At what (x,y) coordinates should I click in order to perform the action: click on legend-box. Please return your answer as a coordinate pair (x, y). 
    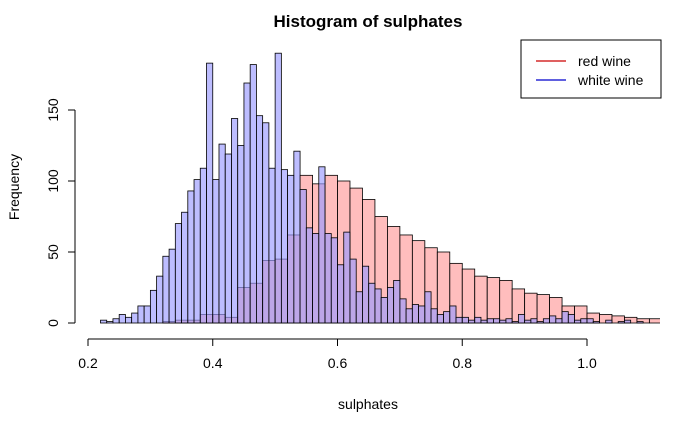
    Looking at the image, I should click on (591, 69).